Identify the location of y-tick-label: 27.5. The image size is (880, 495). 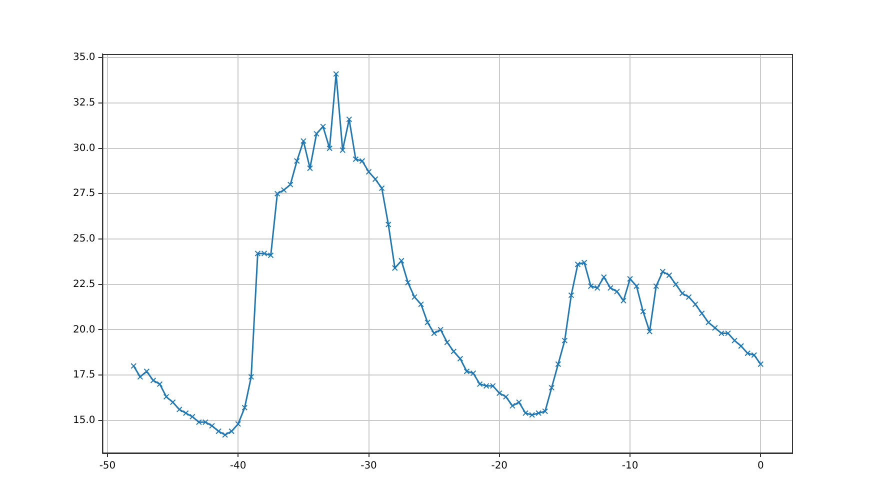
(84, 194).